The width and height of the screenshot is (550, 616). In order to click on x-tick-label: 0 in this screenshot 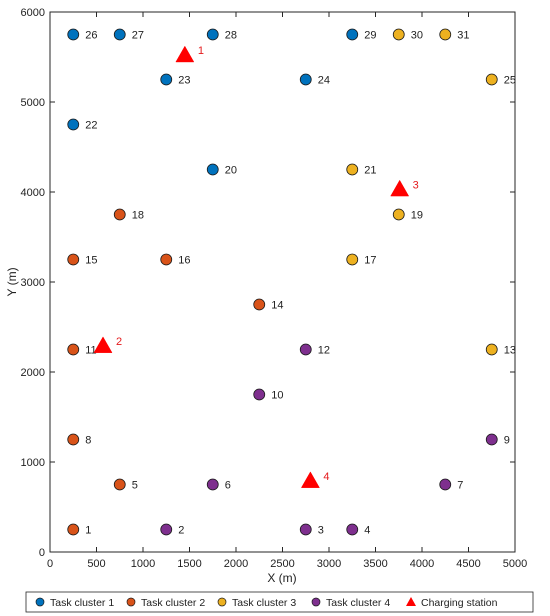, I will do `click(50, 564)`.